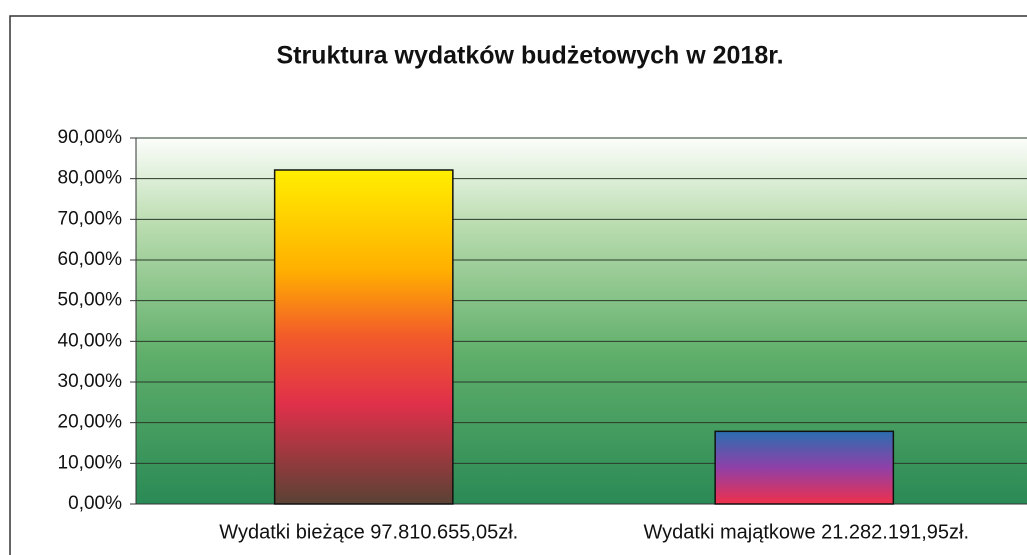 This screenshot has width=1027, height=555. What do you see at coordinates (90, 178) in the screenshot?
I see `y-tick-label: 80,00%` at bounding box center [90, 178].